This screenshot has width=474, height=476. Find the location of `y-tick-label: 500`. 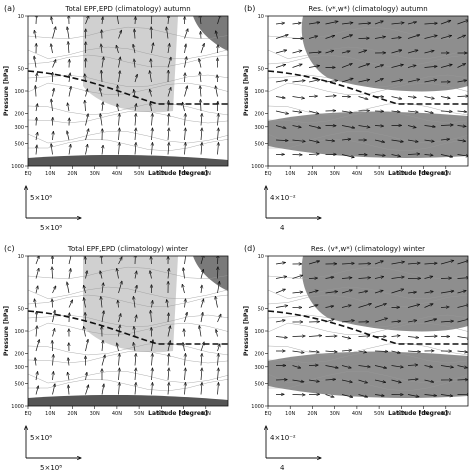

y-tick-label: 500 is located at coordinates (19, 384).